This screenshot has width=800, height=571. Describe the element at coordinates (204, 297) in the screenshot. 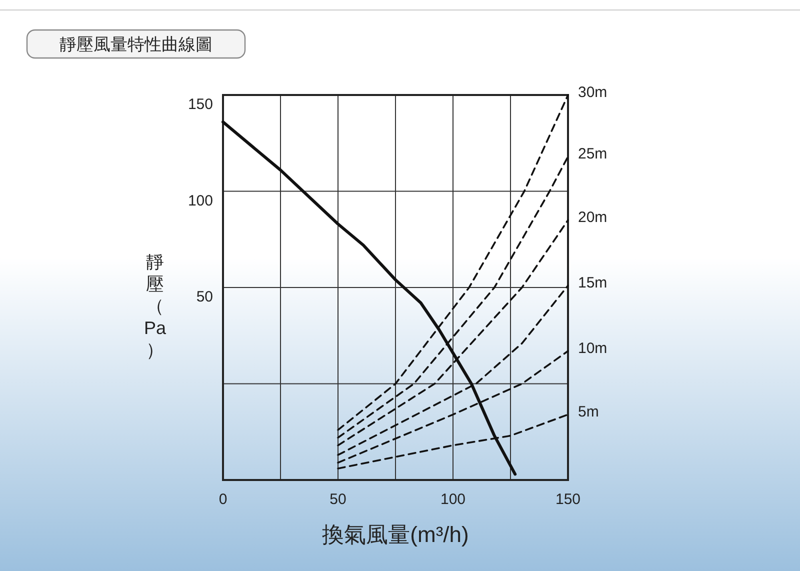

I see `y-tick-label: 50` at that location.